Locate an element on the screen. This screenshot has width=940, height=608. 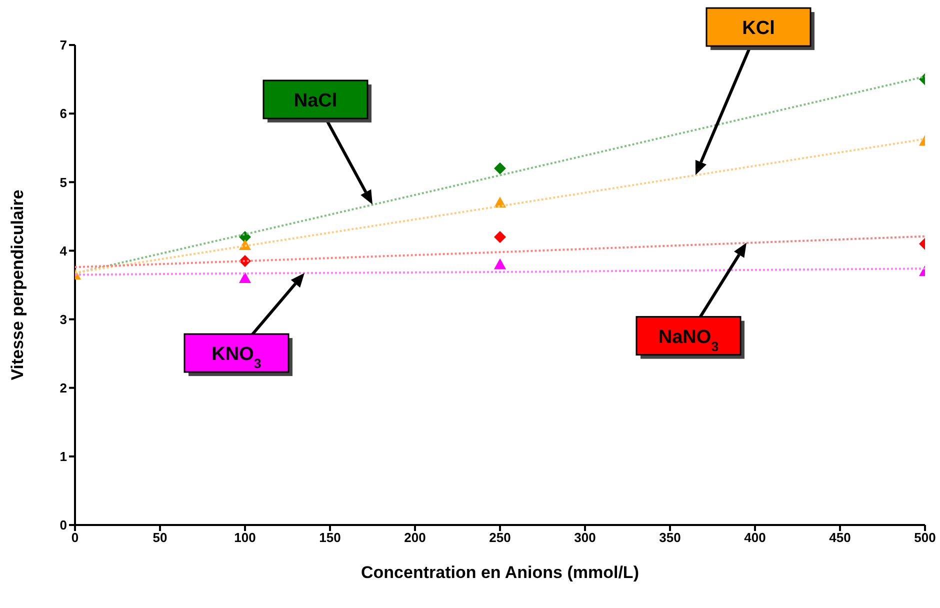
y-tick-label: 5 is located at coordinates (63, 182).